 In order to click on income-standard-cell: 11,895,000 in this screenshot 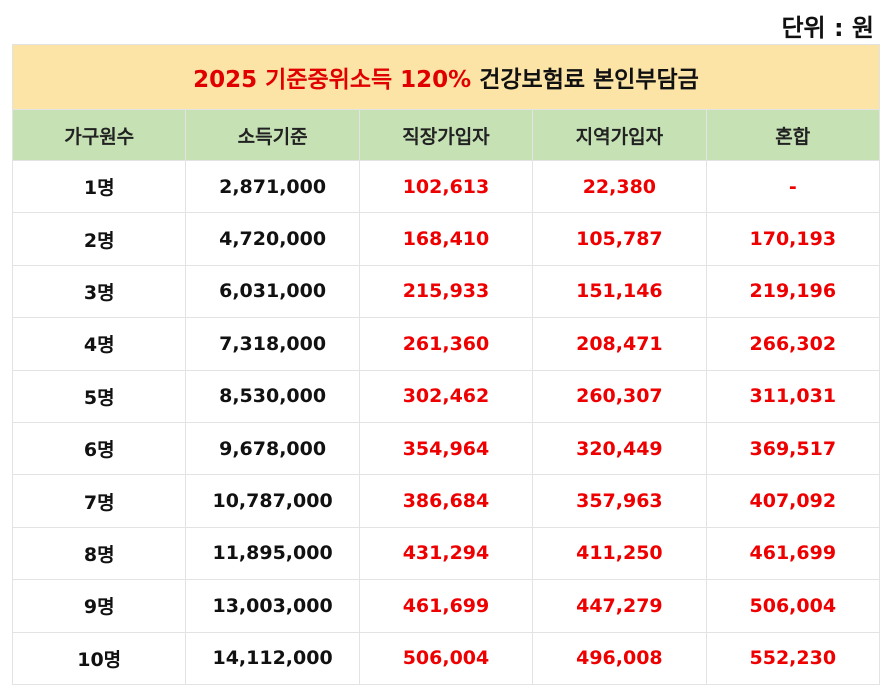, I will do `click(272, 553)`.